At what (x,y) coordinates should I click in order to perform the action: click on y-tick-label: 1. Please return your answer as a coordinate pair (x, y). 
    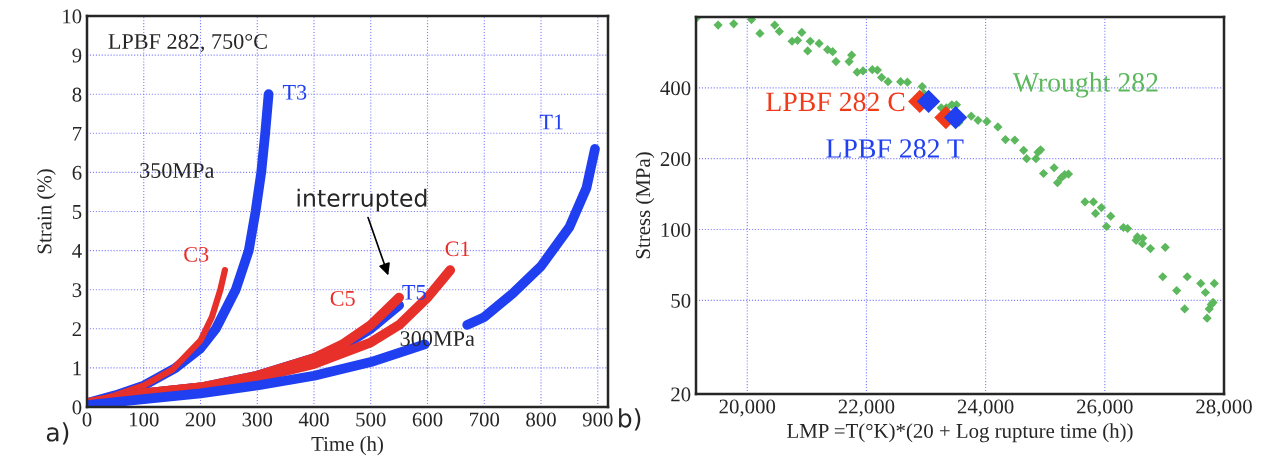
    Looking at the image, I should click on (77, 368).